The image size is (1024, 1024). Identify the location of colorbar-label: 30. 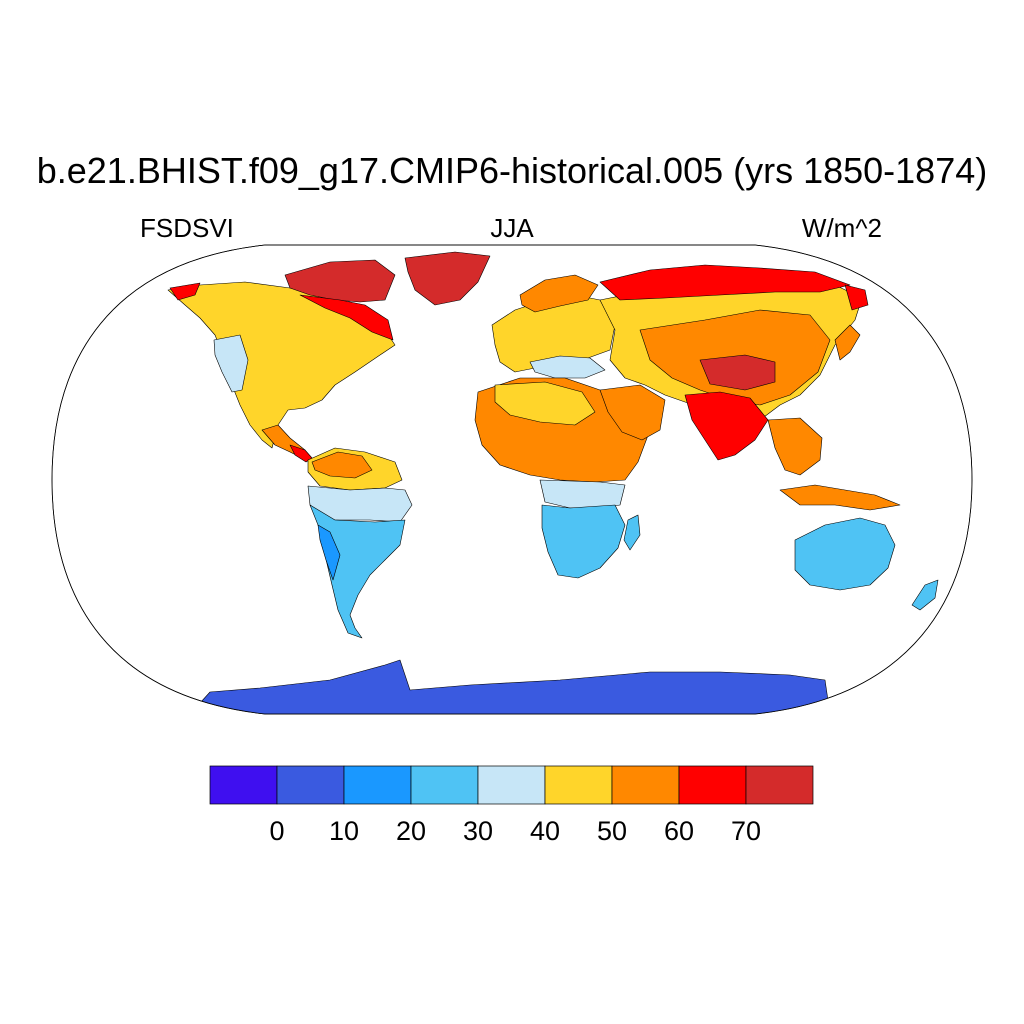
(478, 831).